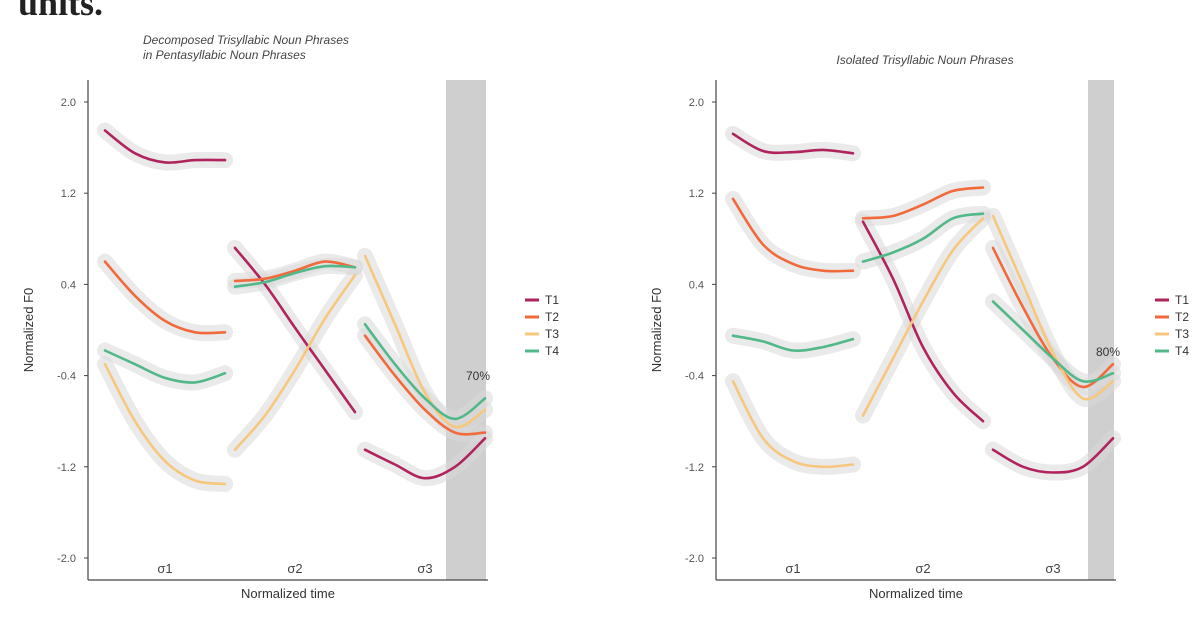  Describe the element at coordinates (478, 376) in the screenshot. I see `highlight-percent-label: 70%` at that location.